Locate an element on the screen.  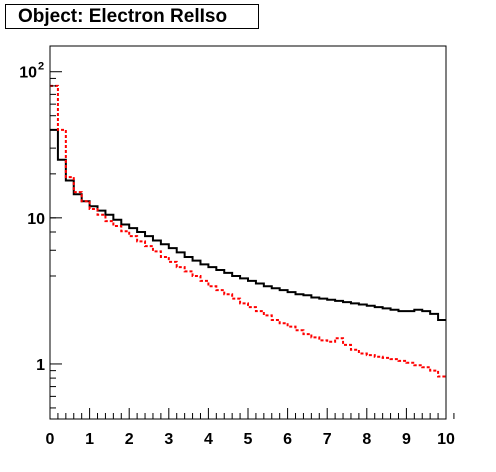
x-tick-label: 2 is located at coordinates (129, 439).